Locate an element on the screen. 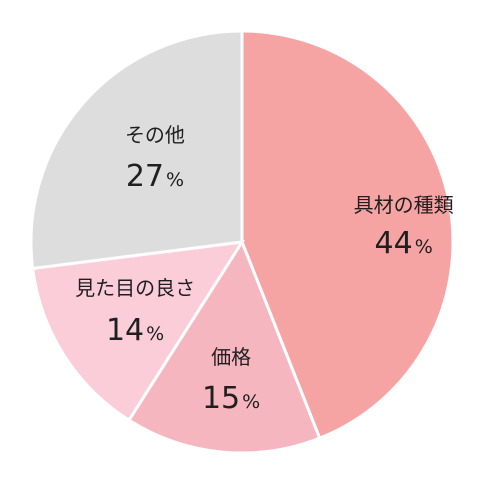  slice-value-unit-2: % is located at coordinates (155, 334).